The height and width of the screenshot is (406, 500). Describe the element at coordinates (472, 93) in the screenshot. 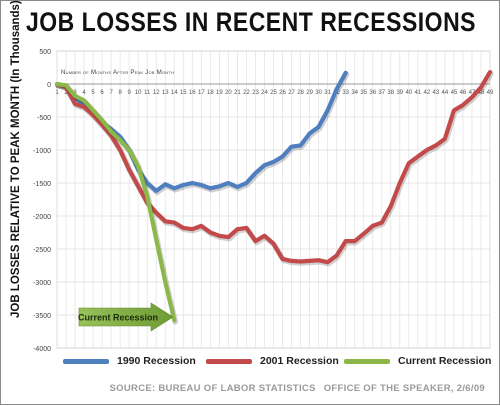

I see `x-tick-label: 47` at that location.